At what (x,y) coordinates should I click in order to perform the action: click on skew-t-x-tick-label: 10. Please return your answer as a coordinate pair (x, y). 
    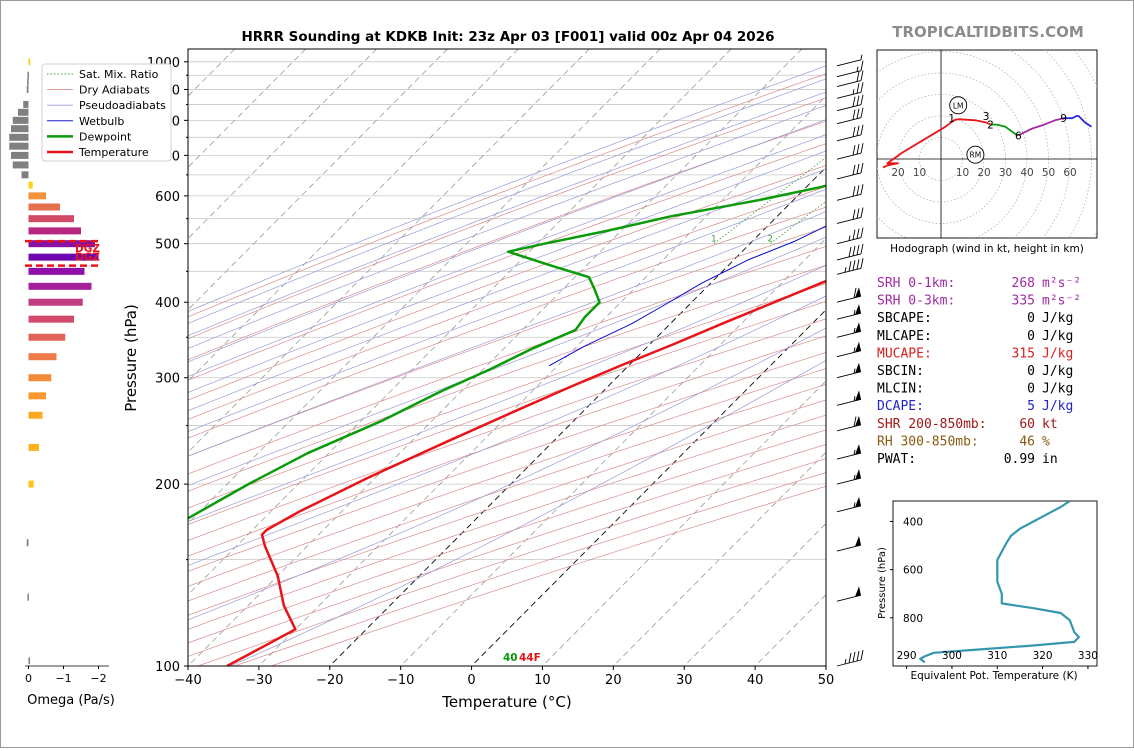
    Looking at the image, I should click on (542, 680).